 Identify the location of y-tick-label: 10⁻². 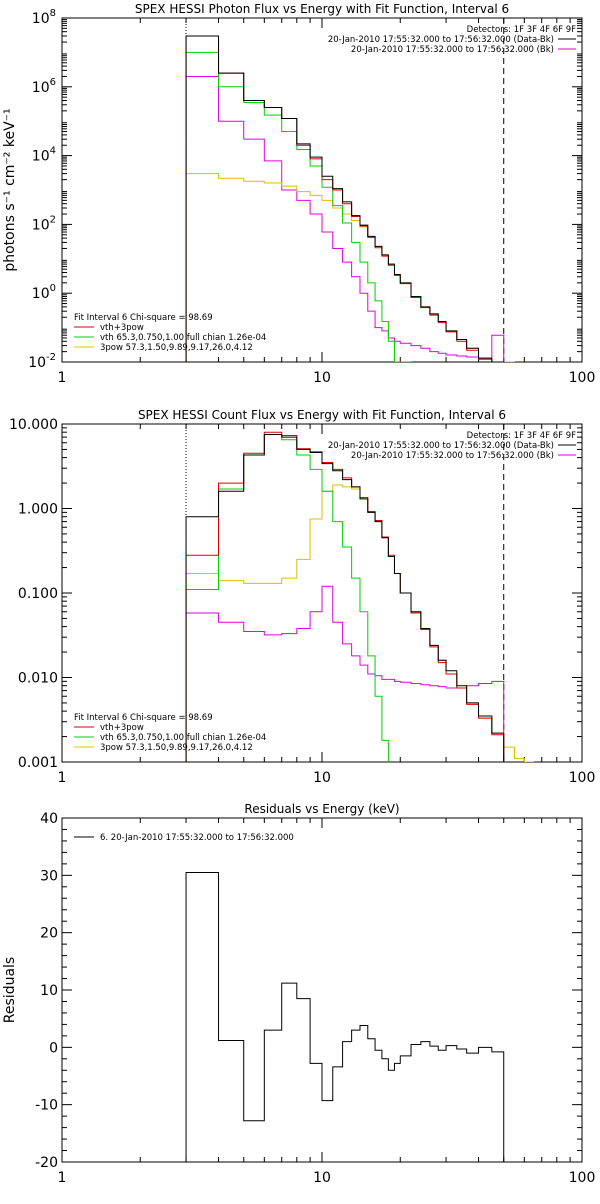
(42, 361).